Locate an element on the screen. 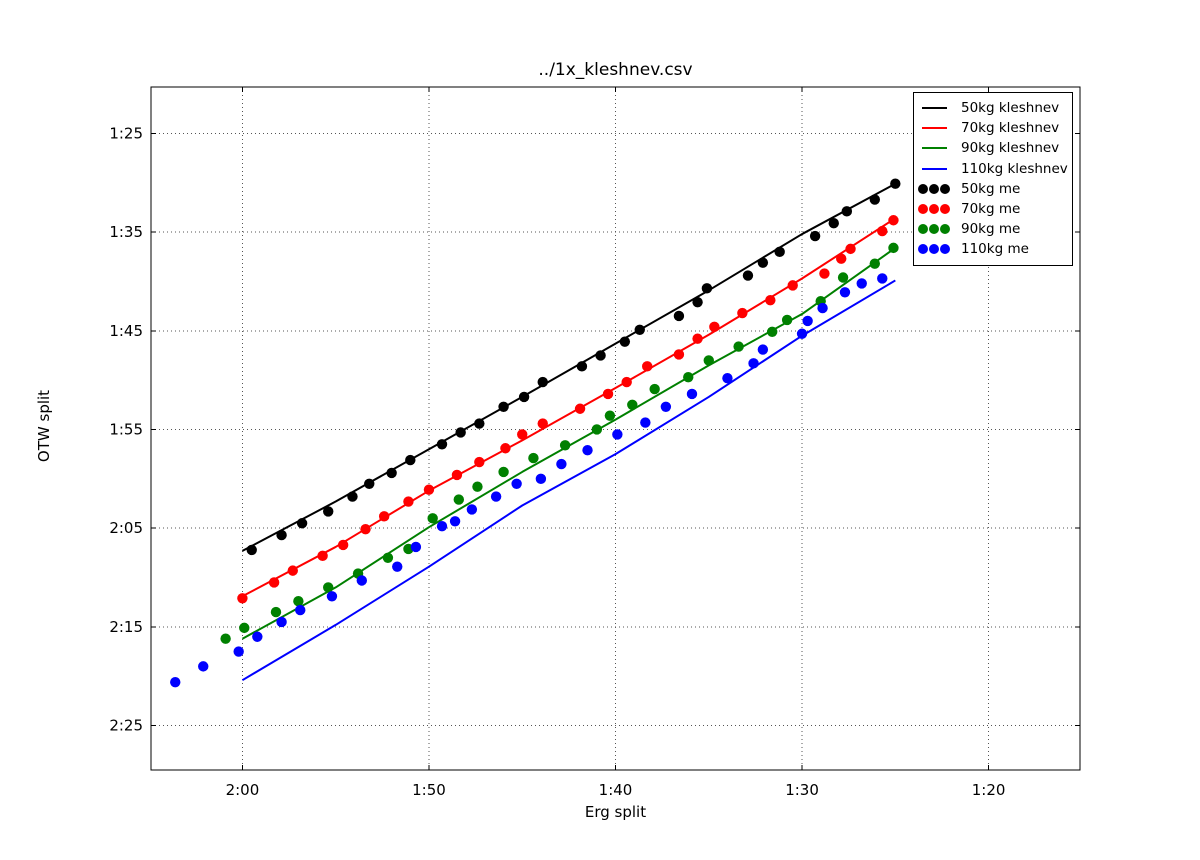 The width and height of the screenshot is (1200, 860). y-tick-label: 1:45 is located at coordinates (126, 331).